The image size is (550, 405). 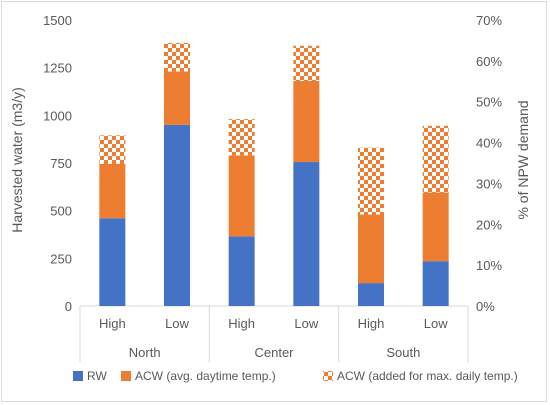 What do you see at coordinates (205, 376) in the screenshot?
I see `legend-label: ACW (avg. daytime temp.)` at bounding box center [205, 376].